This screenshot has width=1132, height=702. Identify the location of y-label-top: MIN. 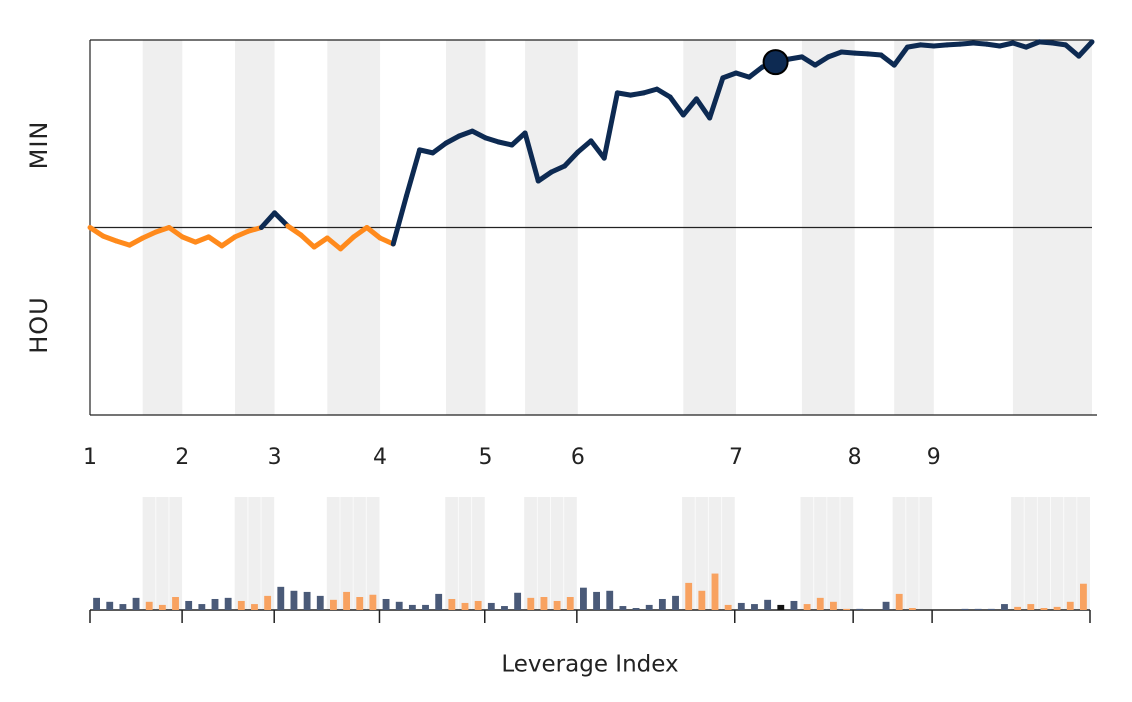
(39, 145).